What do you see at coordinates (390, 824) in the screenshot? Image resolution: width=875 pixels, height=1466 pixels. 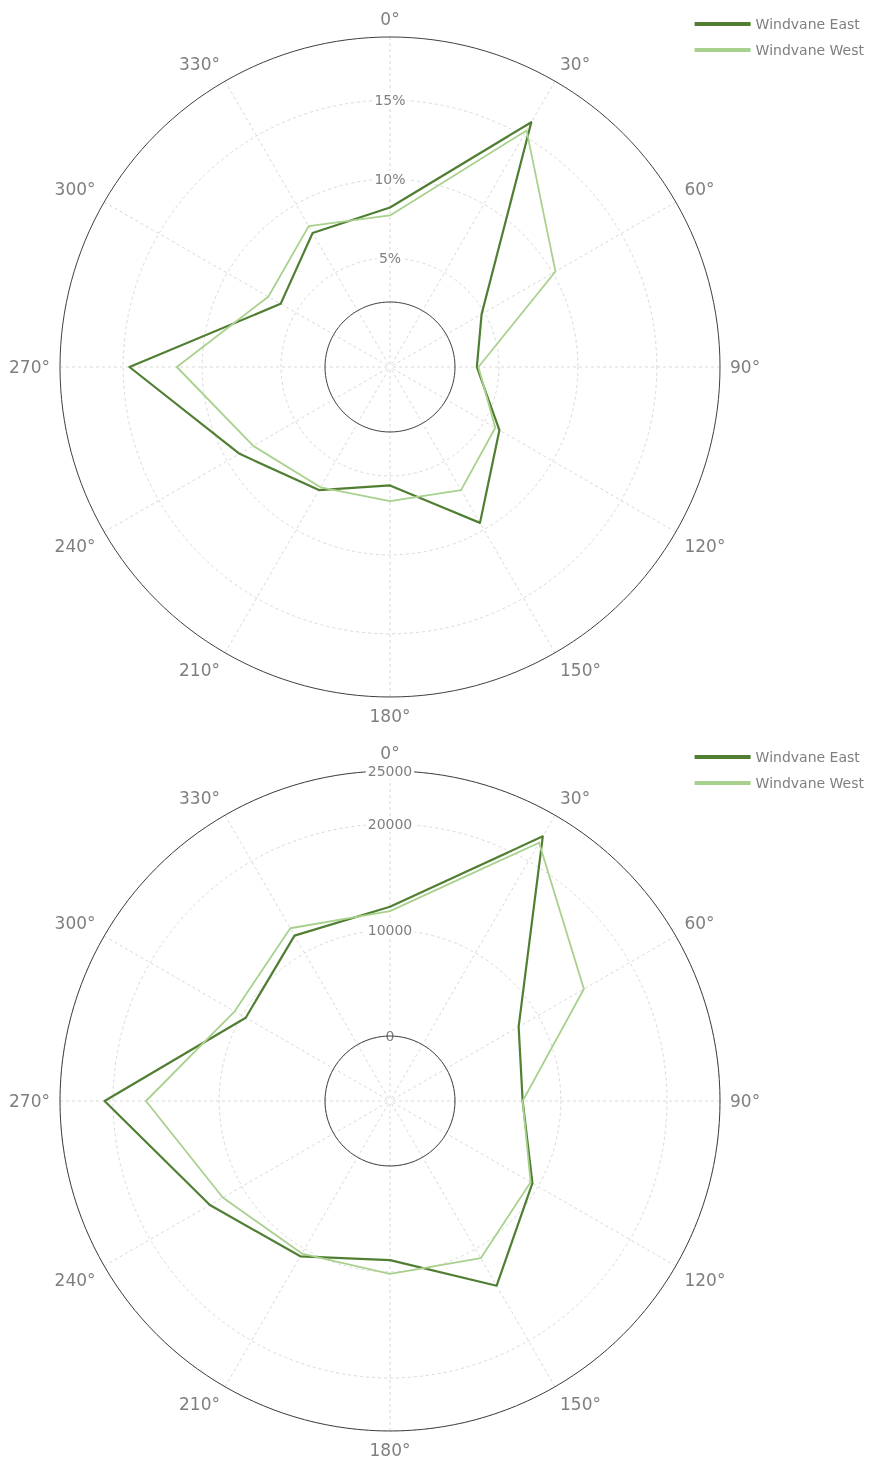 I see `y-tick-label: 20000` at bounding box center [390, 824].